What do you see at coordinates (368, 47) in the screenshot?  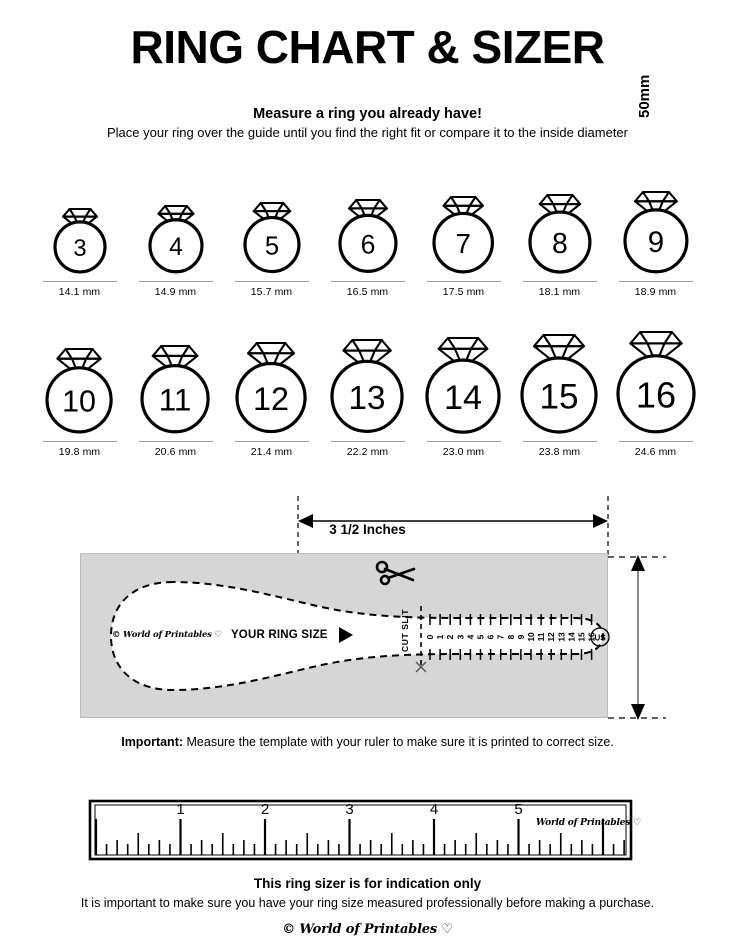 I see `page-title: RING CHART & SIZER` at bounding box center [368, 47].